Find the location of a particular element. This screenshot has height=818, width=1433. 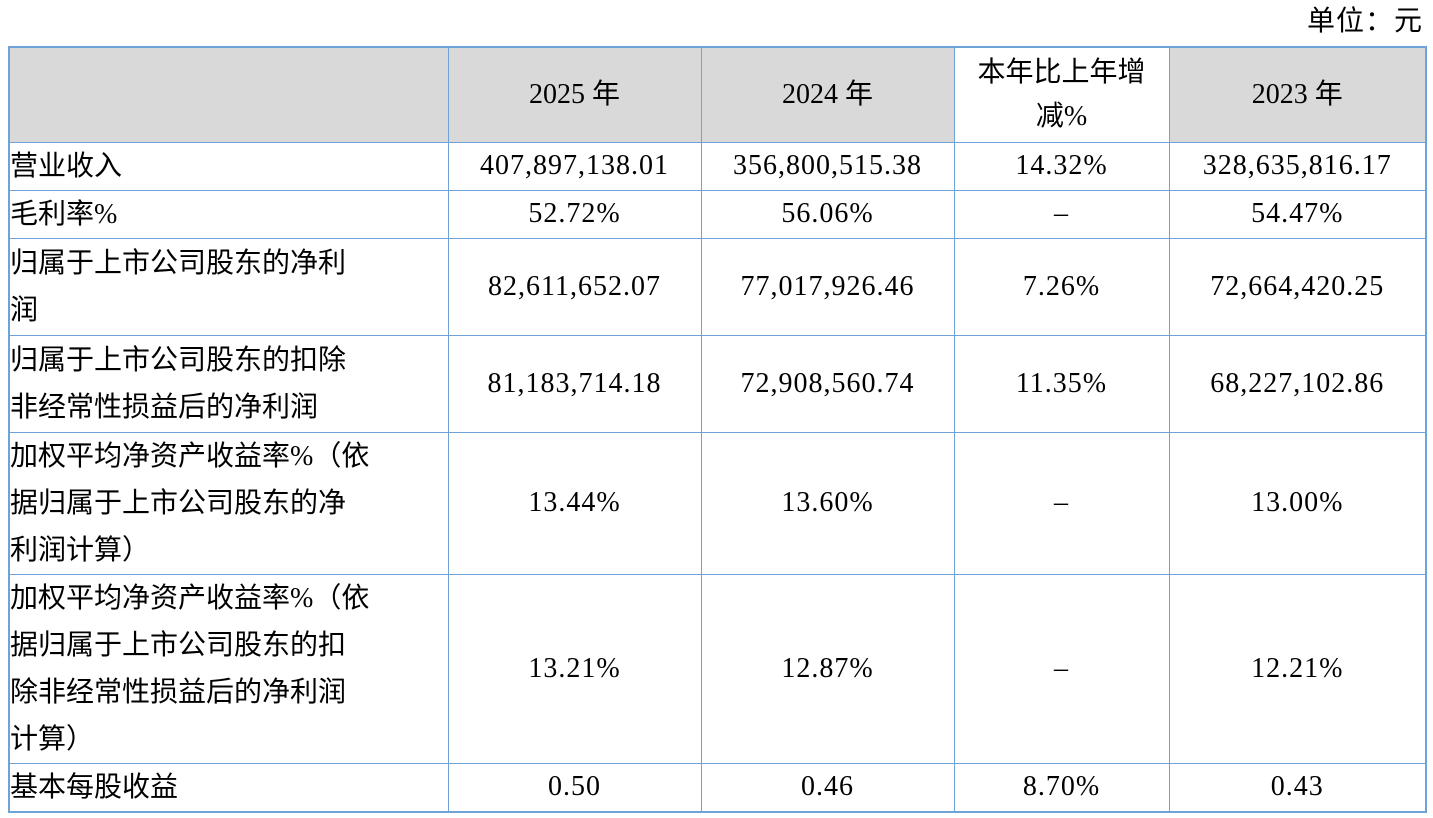

row-label: 毛利率% is located at coordinates (228, 214).